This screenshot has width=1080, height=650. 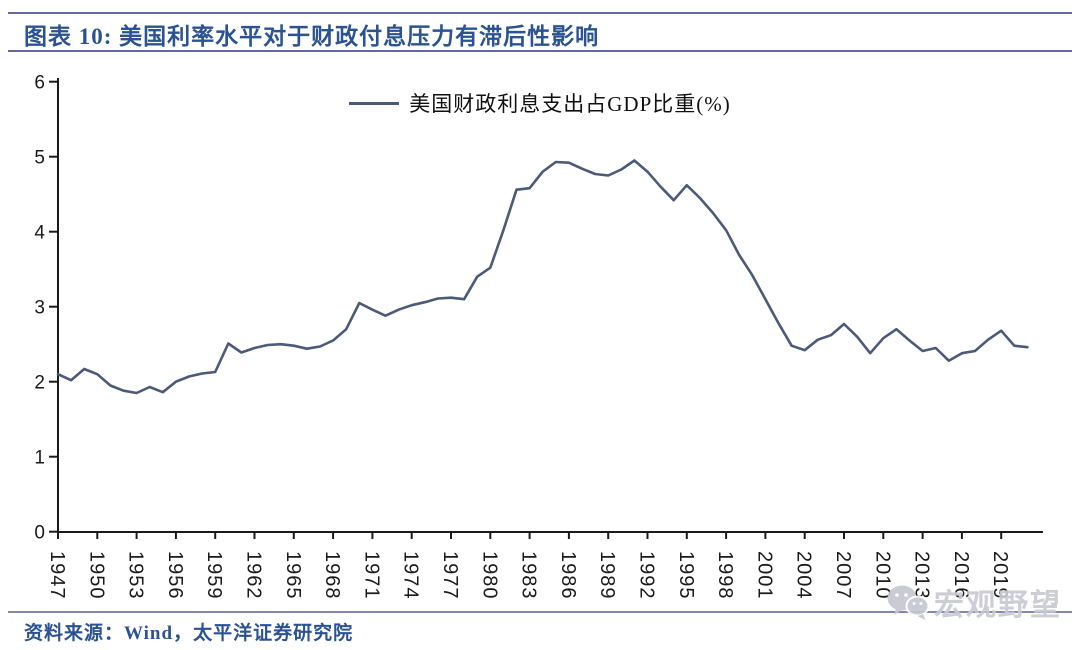 I want to click on wechat-icon, so click(x=908, y=602).